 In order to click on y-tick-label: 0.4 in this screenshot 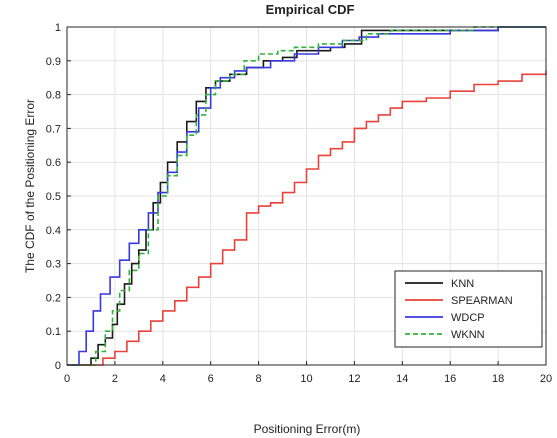, I will do `click(53, 231)`.